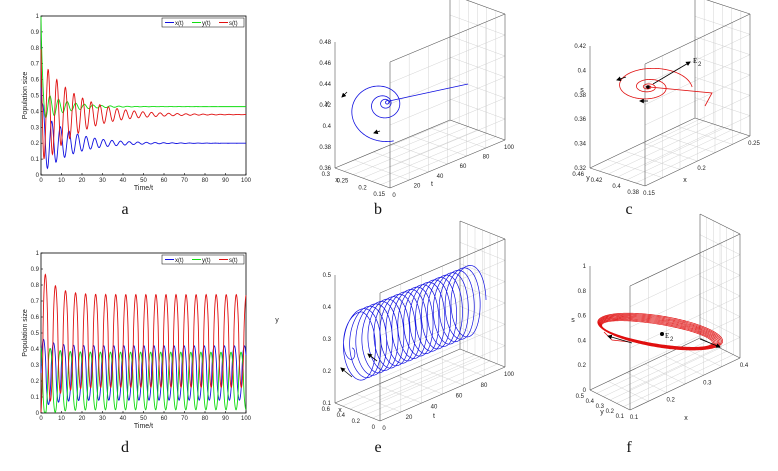 The image size is (778, 471). Describe the element at coordinates (143, 188) in the screenshot. I see `x-axis-label: Time/t` at that location.